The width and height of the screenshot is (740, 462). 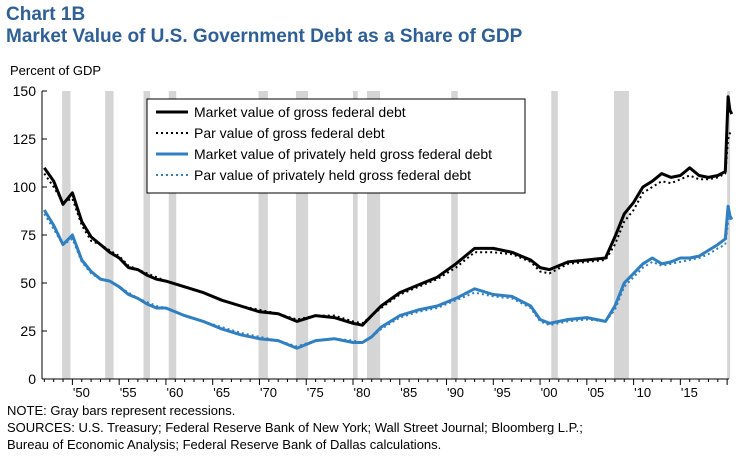 What do you see at coordinates (315, 392) in the screenshot?
I see `x-tick-label: '75` at bounding box center [315, 392].